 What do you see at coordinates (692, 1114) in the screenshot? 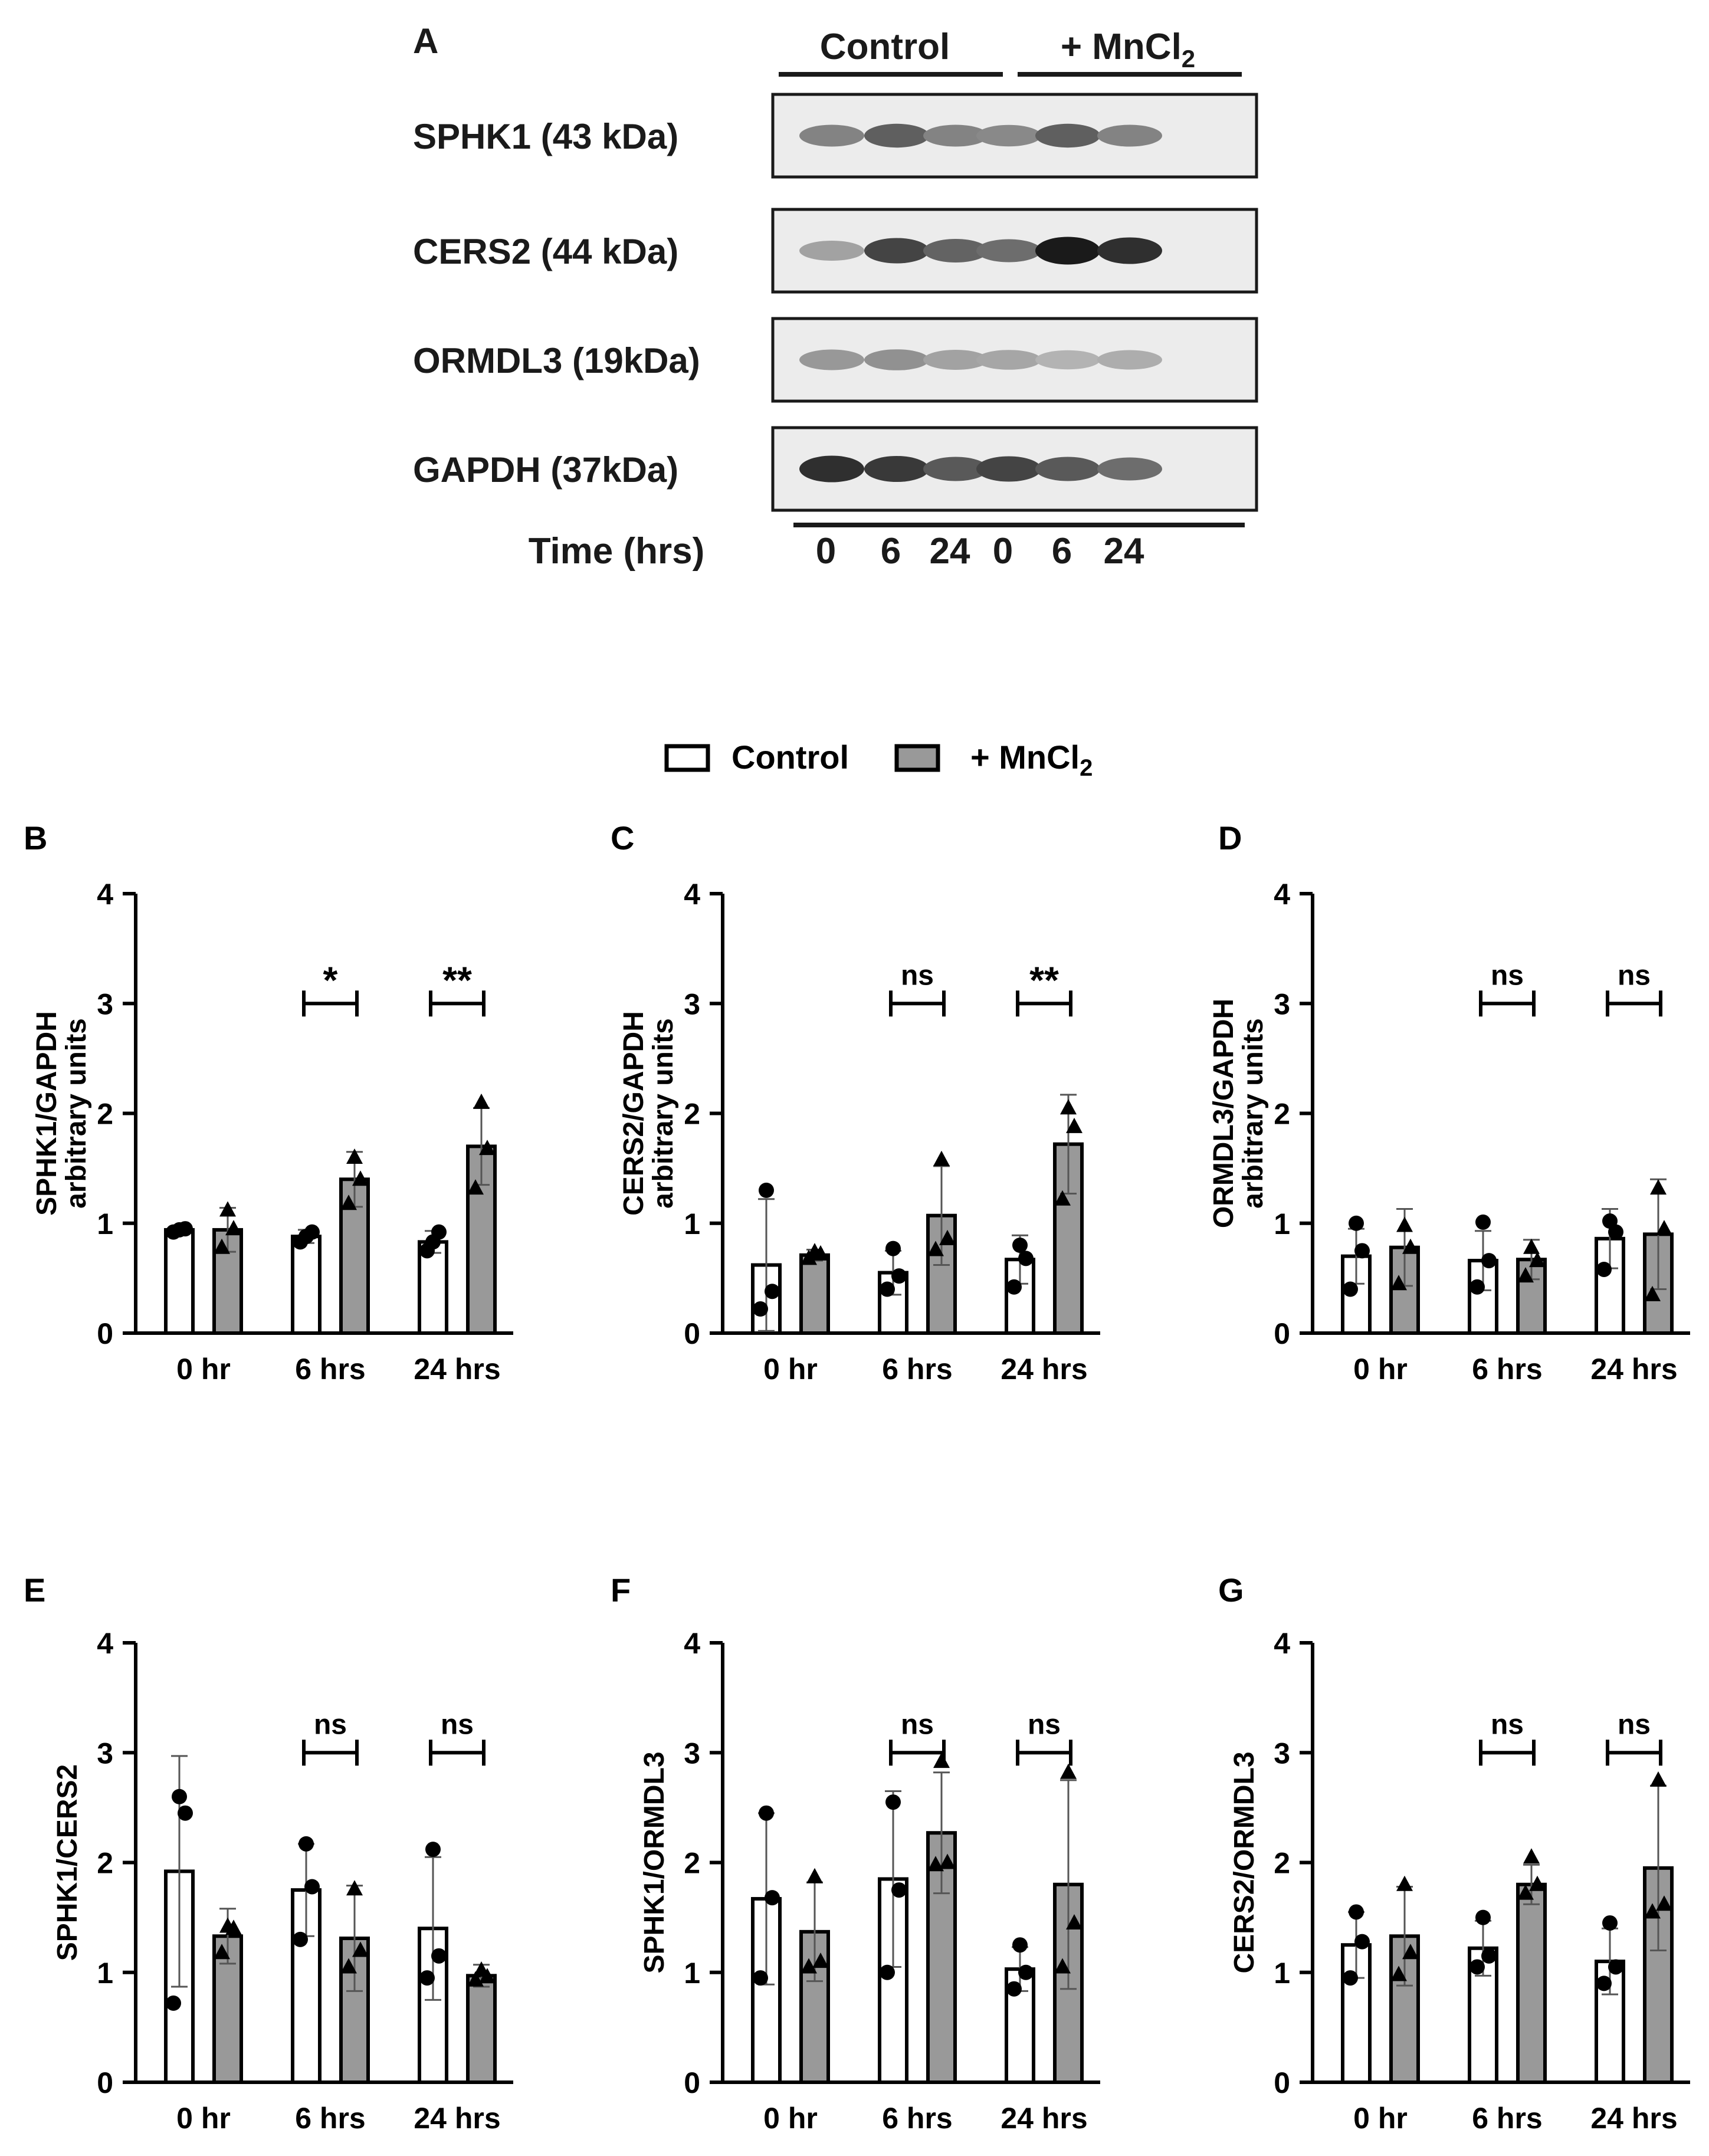
I see `y-tick-label: 2` at bounding box center [692, 1114].